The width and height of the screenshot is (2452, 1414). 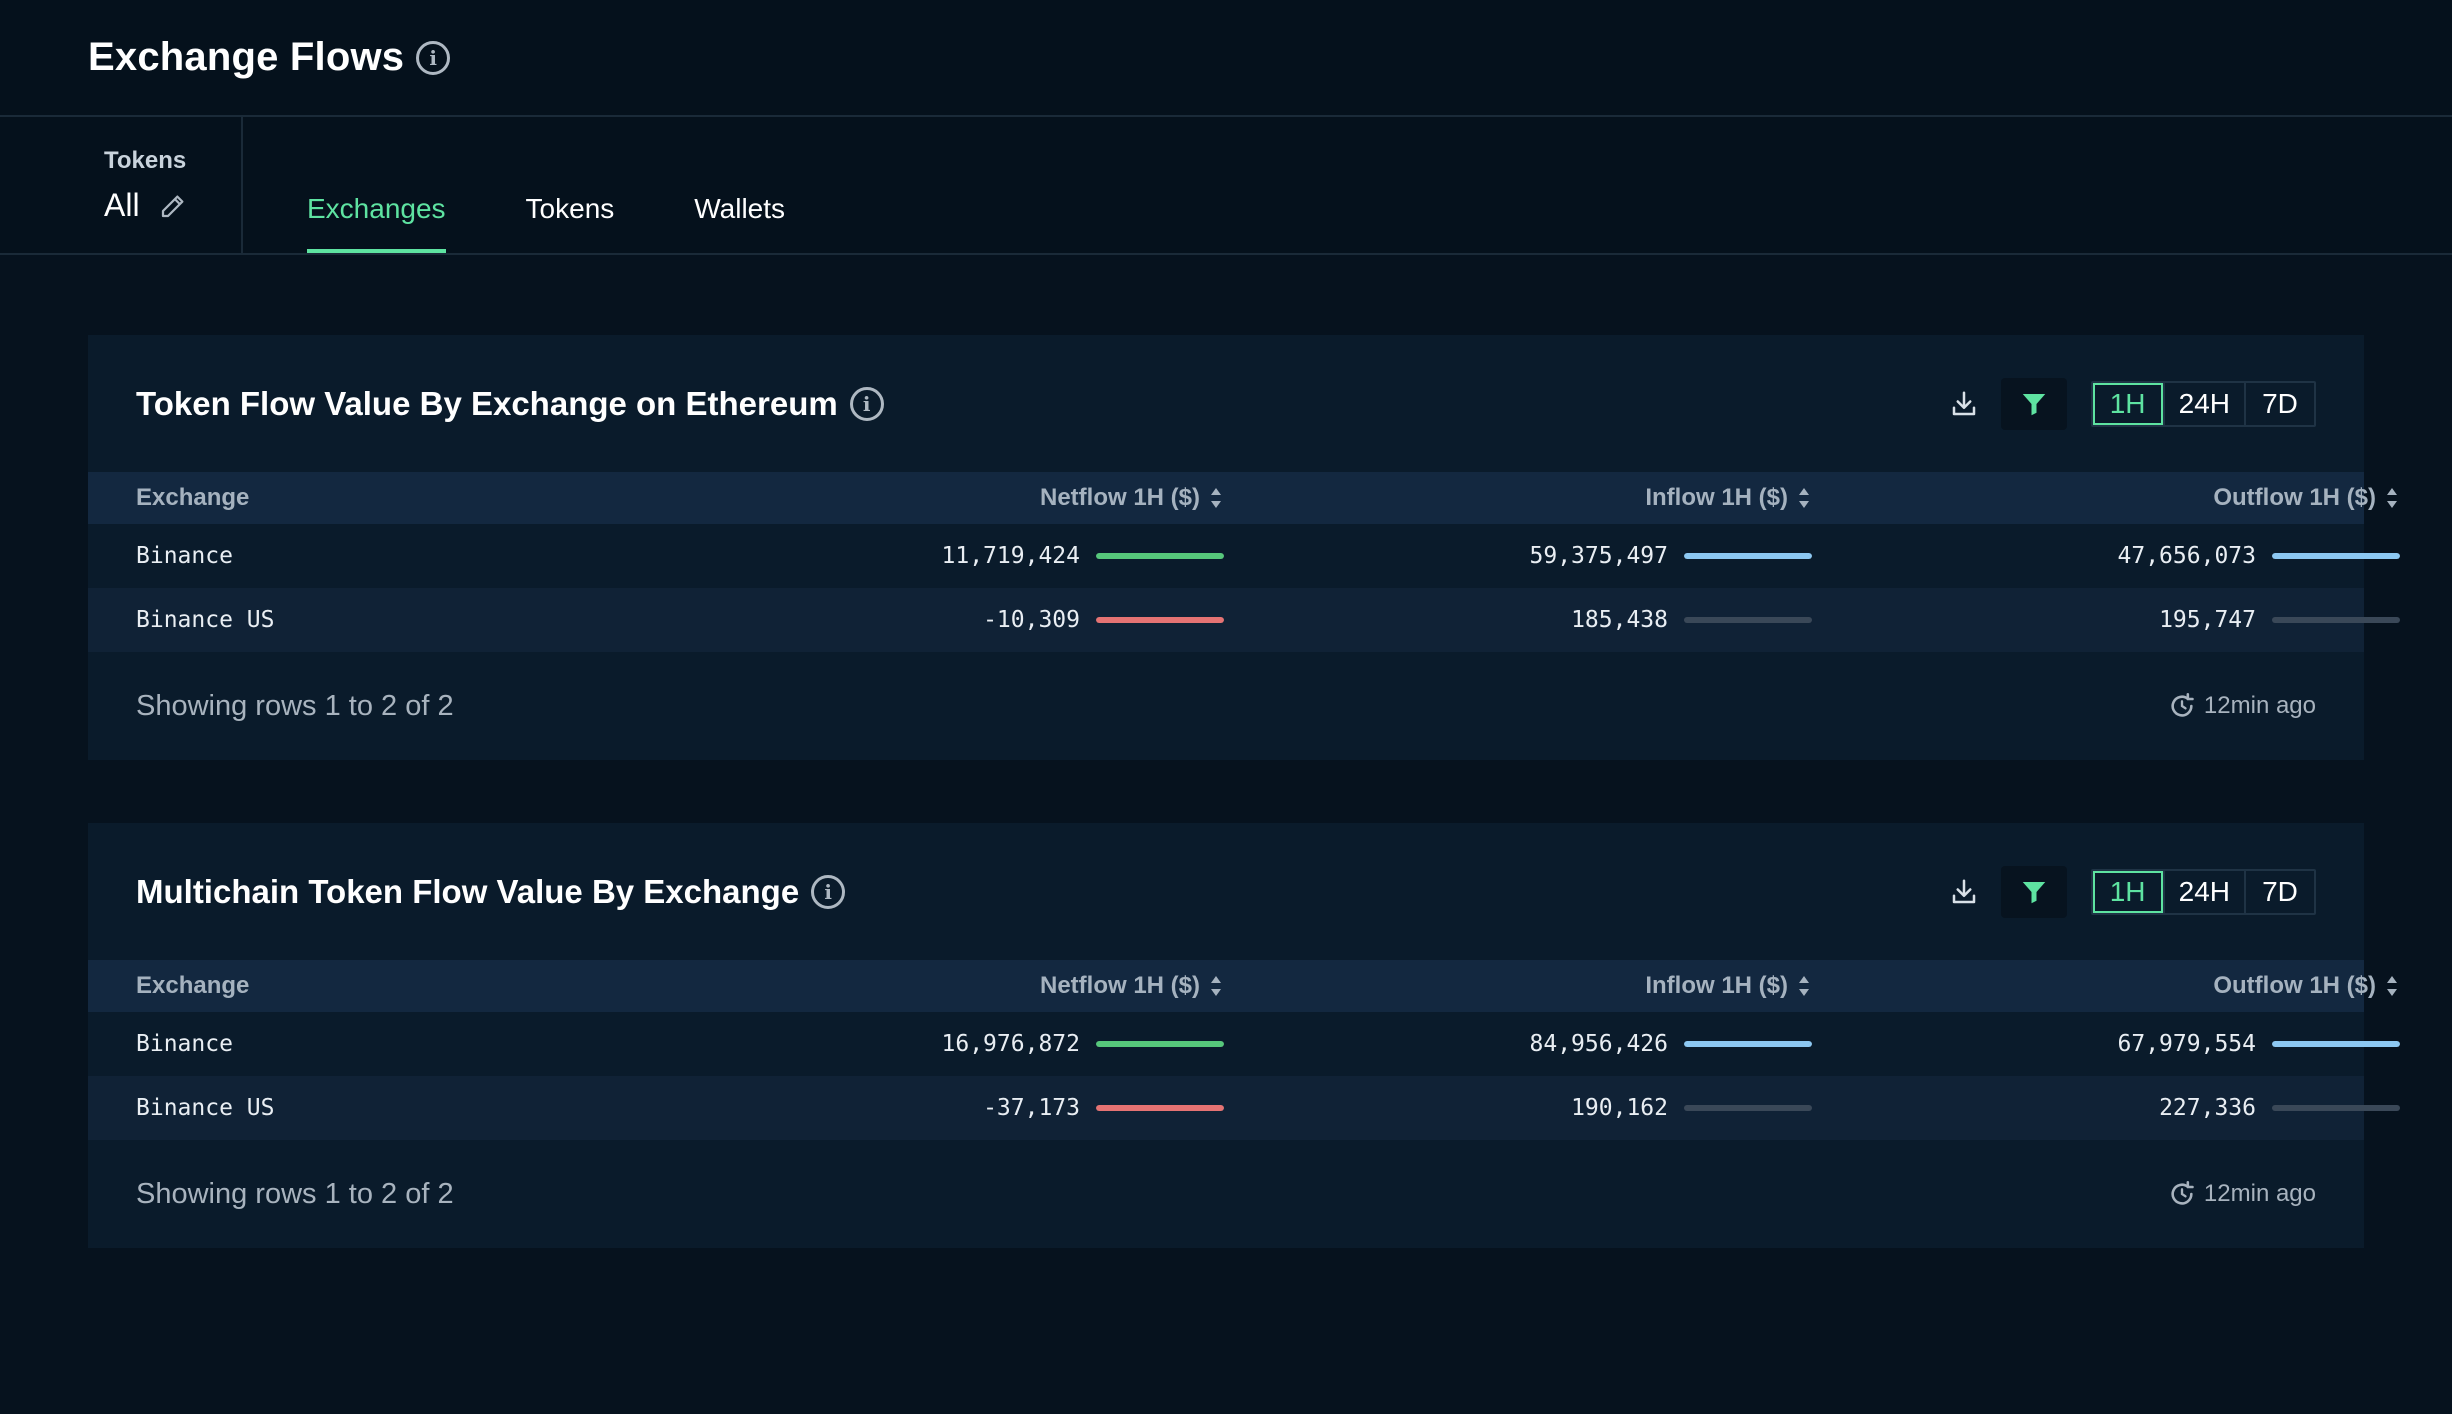 What do you see at coordinates (193, 497) in the screenshot?
I see `column-header-exchange: Exchange` at bounding box center [193, 497].